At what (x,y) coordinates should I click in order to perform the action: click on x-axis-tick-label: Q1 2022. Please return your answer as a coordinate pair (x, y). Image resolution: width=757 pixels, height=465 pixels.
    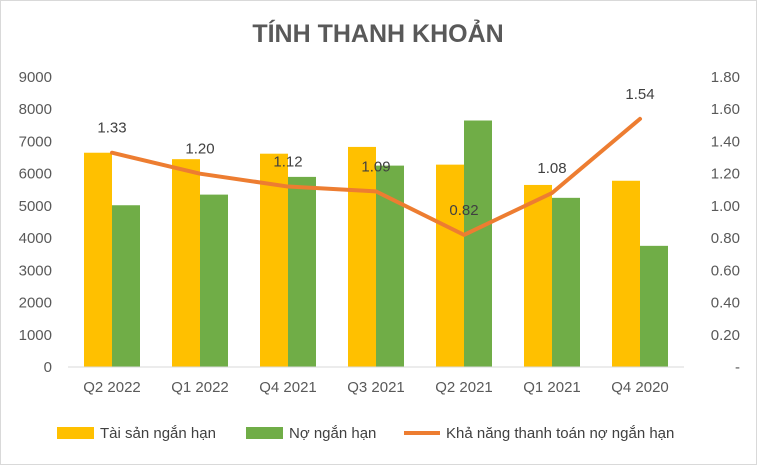
    Looking at the image, I should click on (200, 387).